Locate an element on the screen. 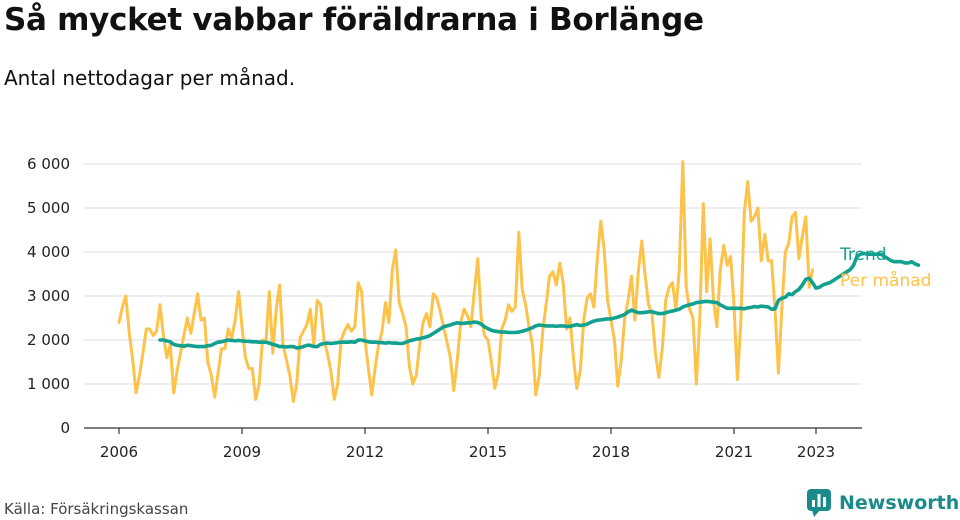 This screenshot has height=520, width=960. legend-label-trend: Trend is located at coordinates (863, 255).